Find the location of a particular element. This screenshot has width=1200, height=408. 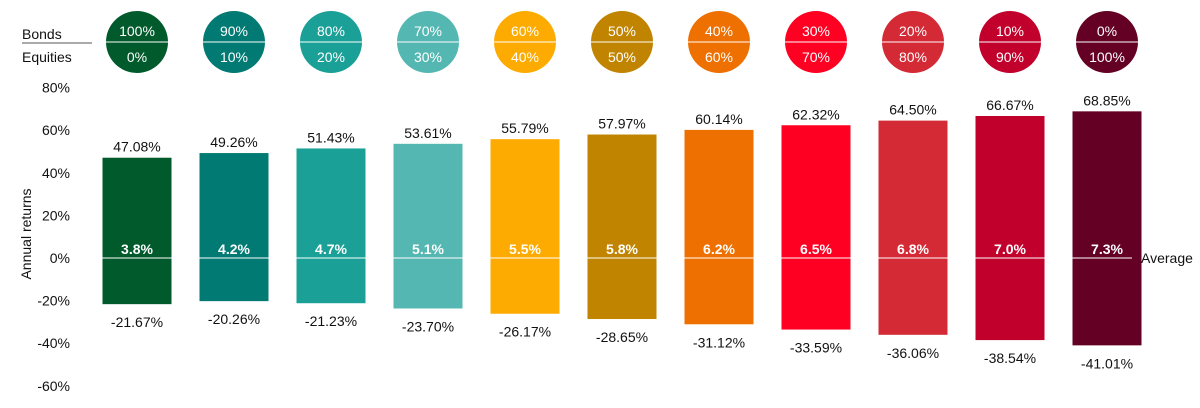

max-return-label: 62.32% is located at coordinates (815, 114).